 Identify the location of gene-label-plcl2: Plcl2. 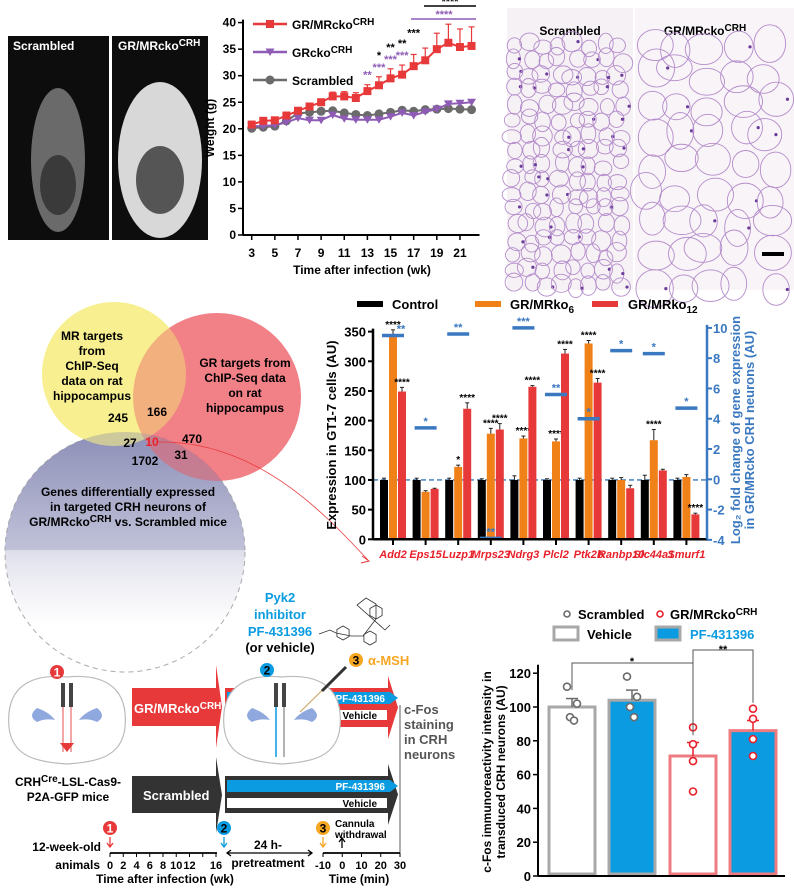
(556, 555).